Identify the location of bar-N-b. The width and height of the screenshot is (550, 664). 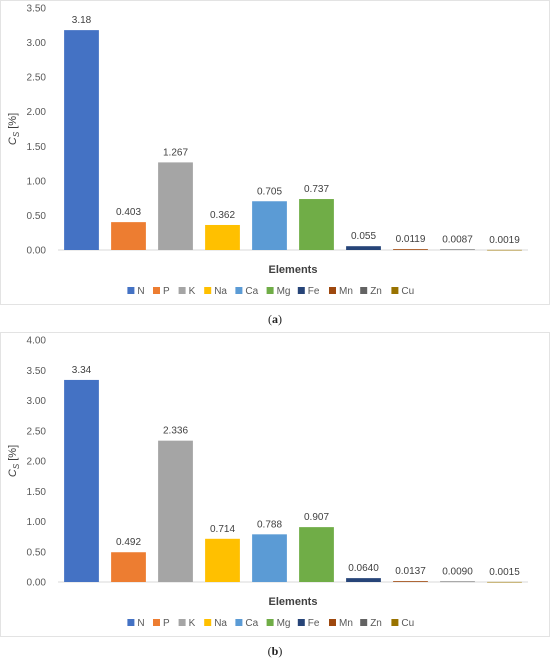
(81, 480).